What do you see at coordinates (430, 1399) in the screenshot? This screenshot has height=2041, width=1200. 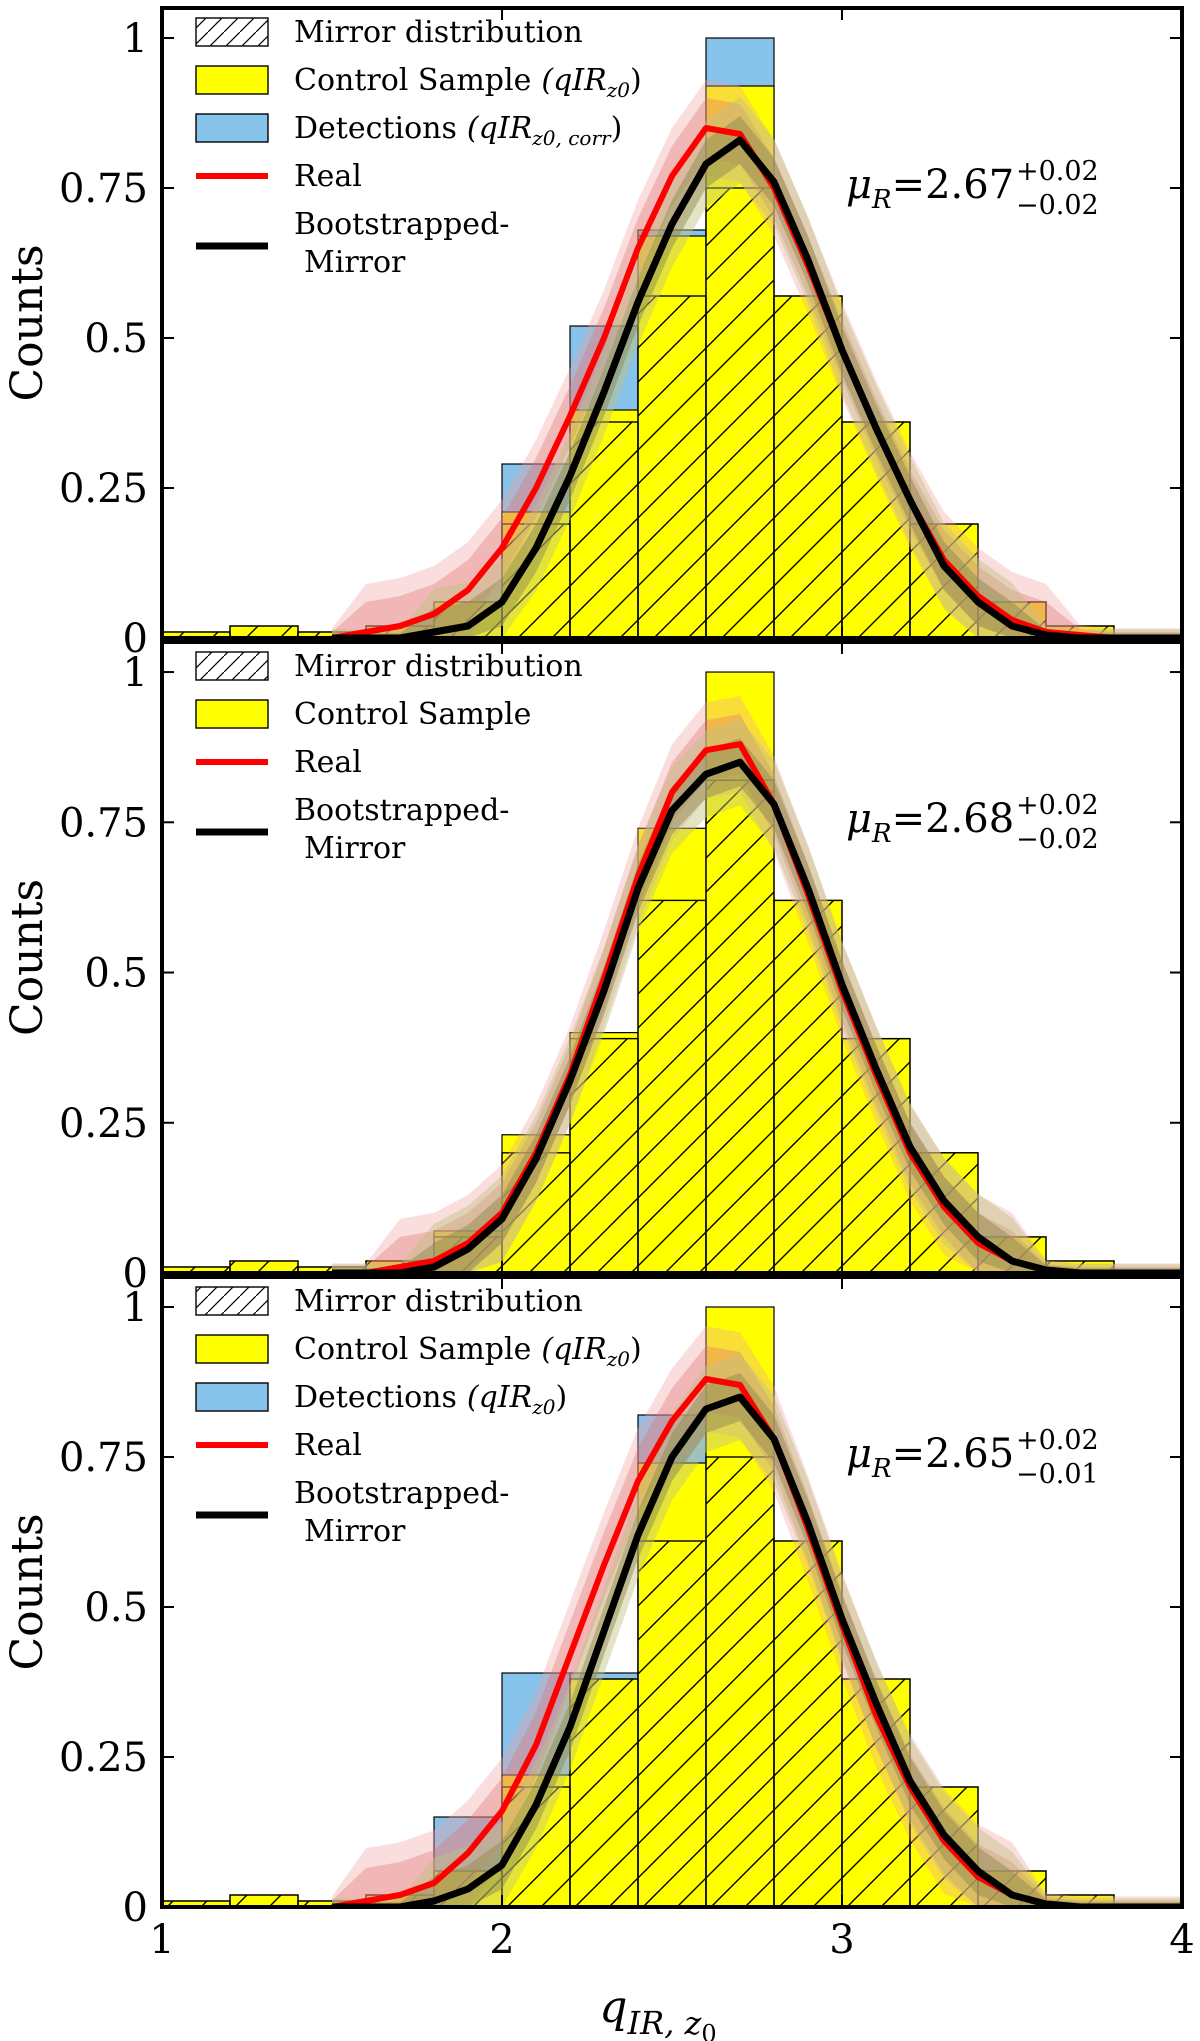 I see `legend-label: Detections (qIRz0)` at bounding box center [430, 1399].